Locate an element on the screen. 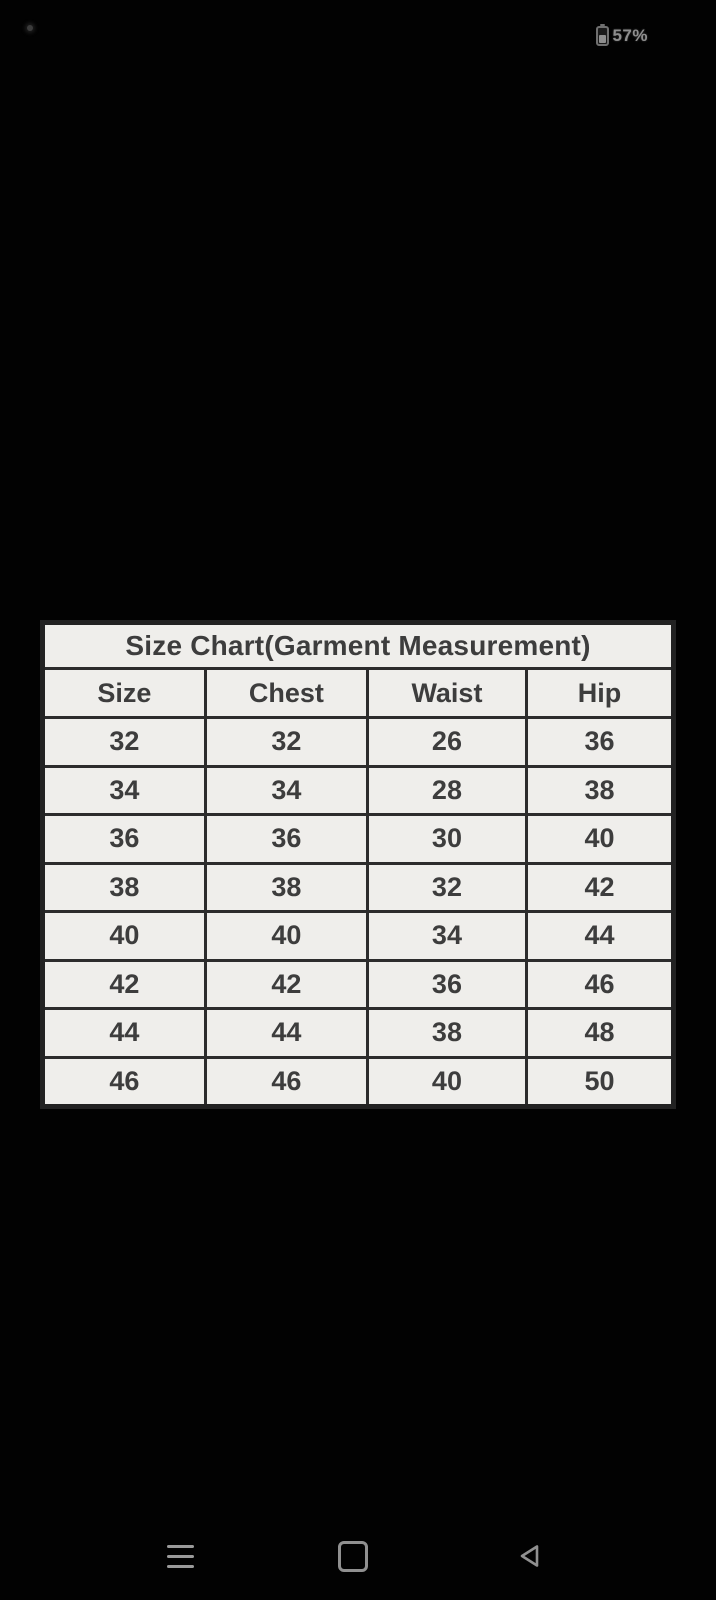 This screenshot has width=716, height=1600. column-header-waist: Waist is located at coordinates (446, 693).